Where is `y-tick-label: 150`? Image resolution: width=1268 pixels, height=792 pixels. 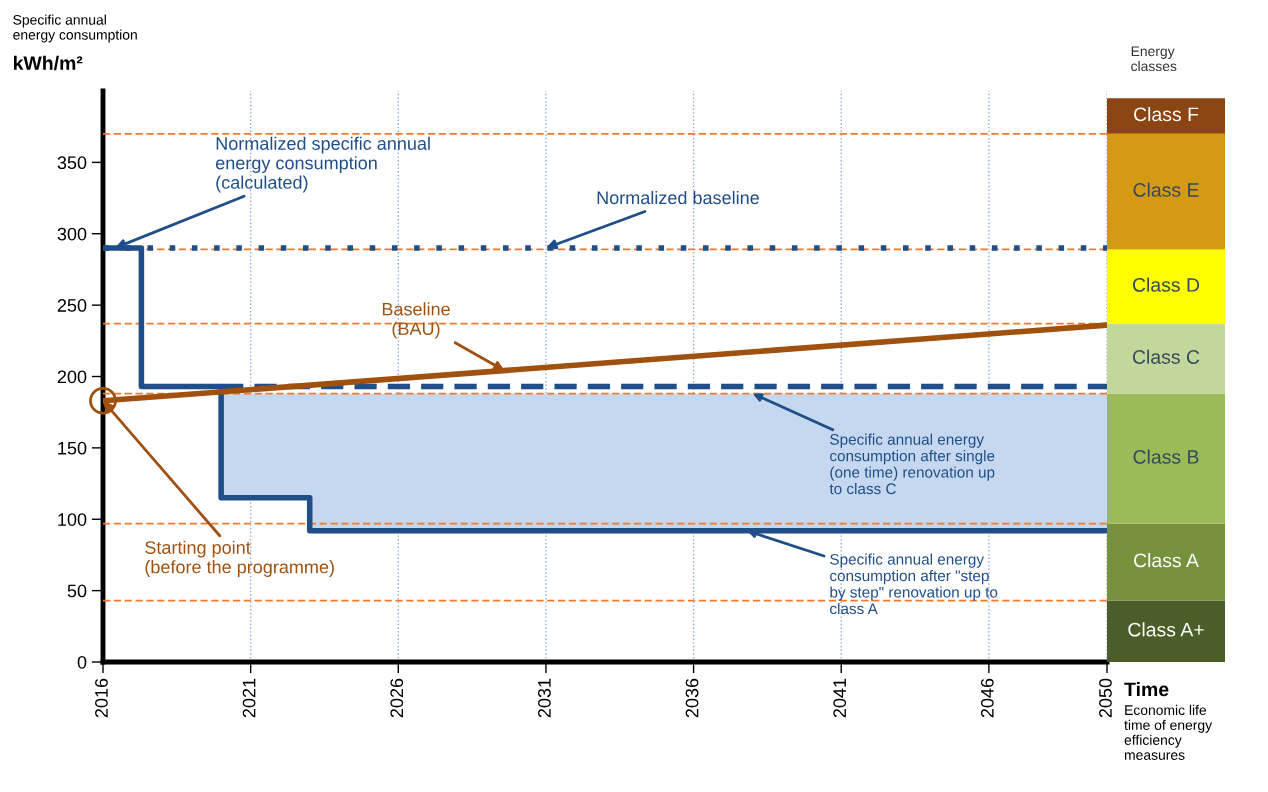 y-tick-label: 150 is located at coordinates (72, 448).